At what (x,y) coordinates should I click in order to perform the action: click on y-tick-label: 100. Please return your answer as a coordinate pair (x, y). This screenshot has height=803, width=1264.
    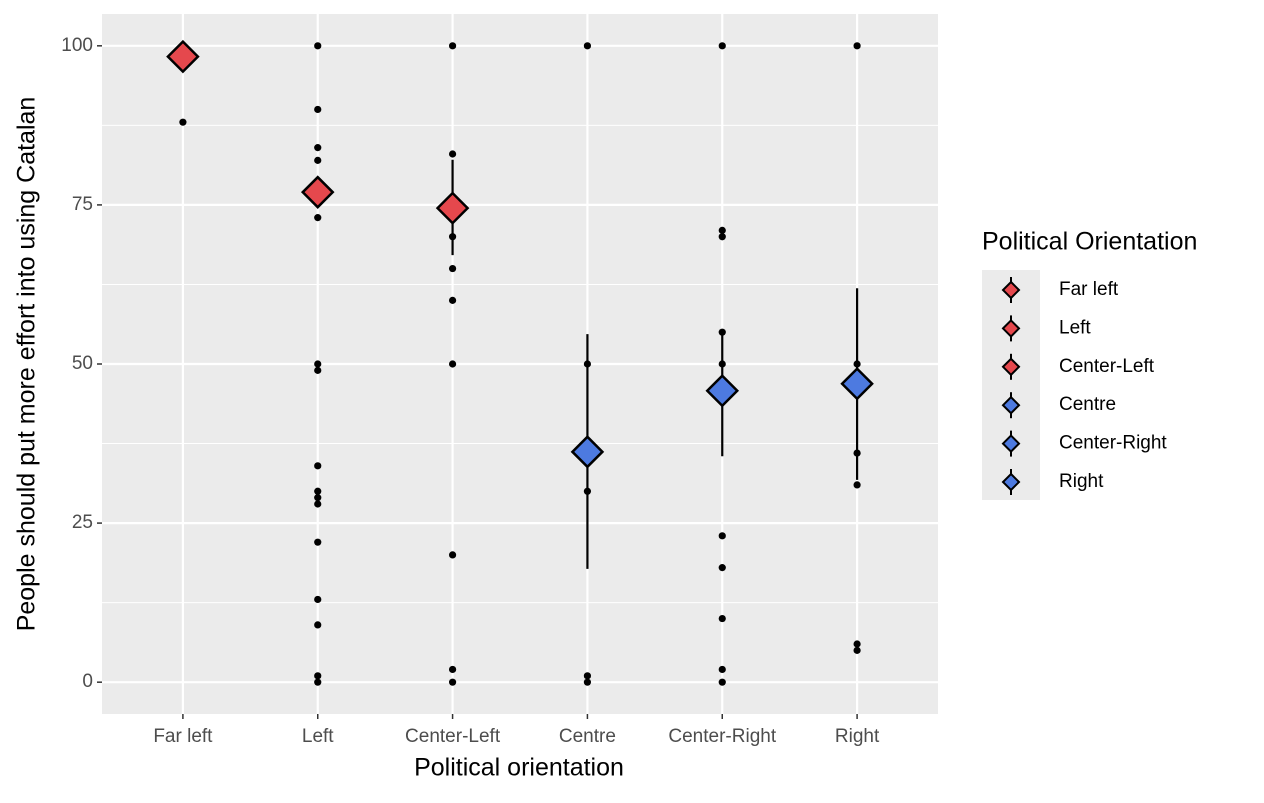
    Looking at the image, I should click on (77, 45).